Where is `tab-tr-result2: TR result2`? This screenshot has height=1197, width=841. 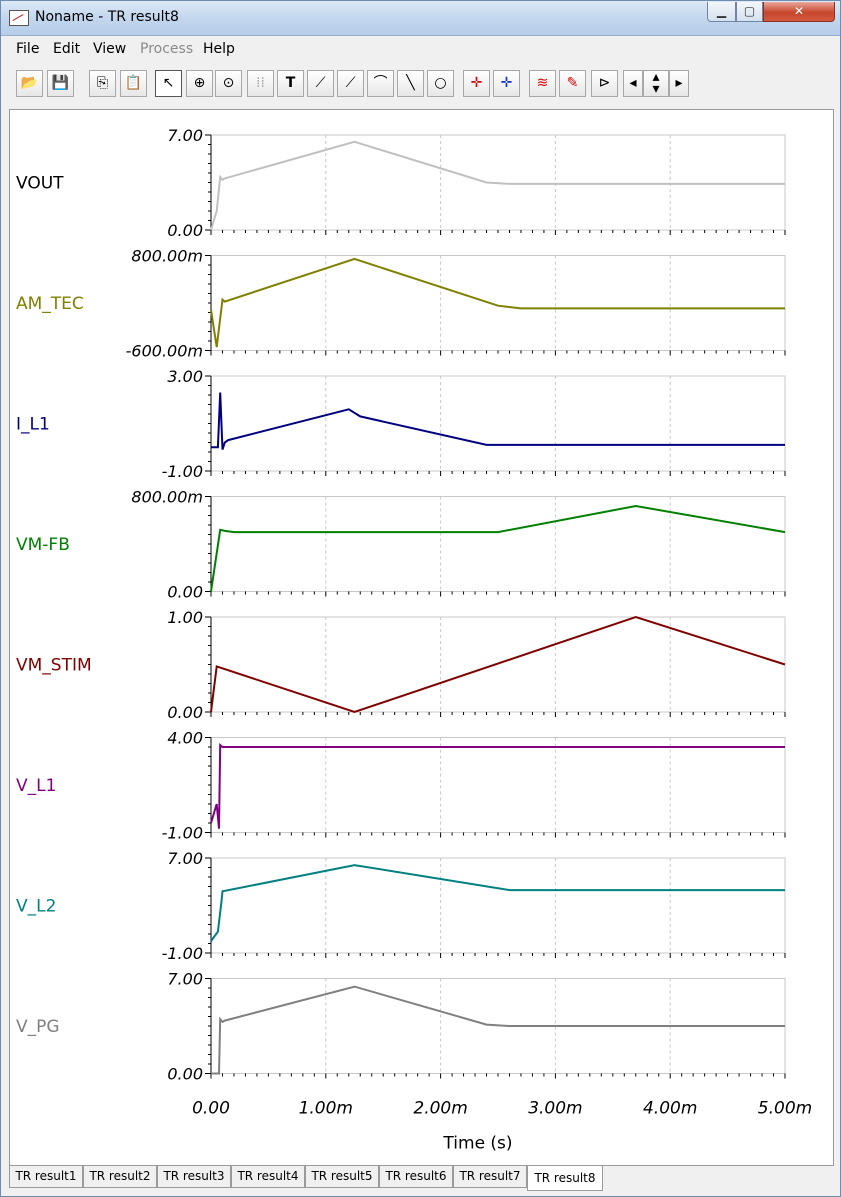 tab-tr-result2: TR result2 is located at coordinates (120, 1177).